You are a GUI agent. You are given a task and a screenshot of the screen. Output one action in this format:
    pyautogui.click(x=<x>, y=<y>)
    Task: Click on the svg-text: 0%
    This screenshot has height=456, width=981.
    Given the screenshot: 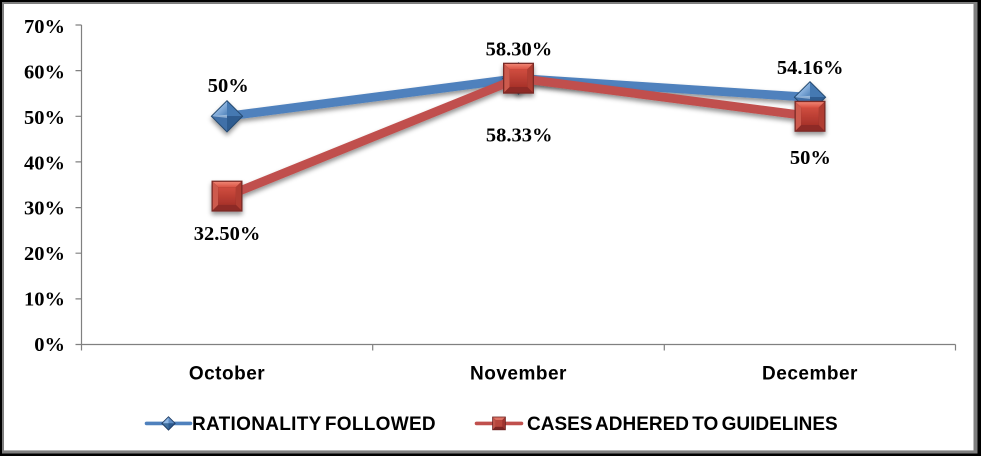 What is the action you would take?
    pyautogui.click(x=49, y=345)
    